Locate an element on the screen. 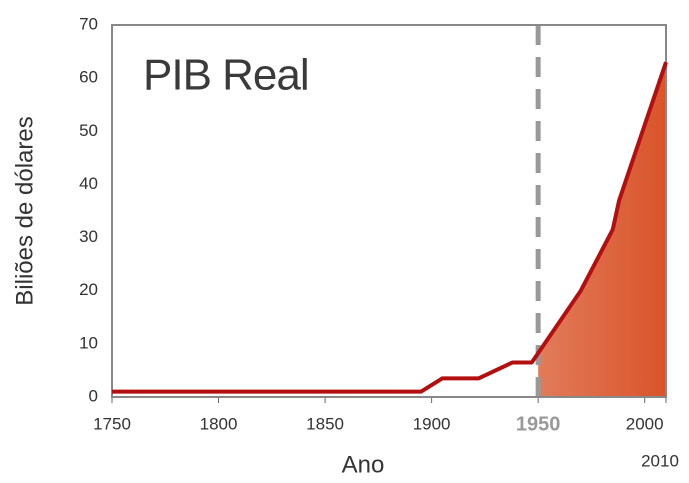  y-tick-label: 50 is located at coordinates (88, 130).